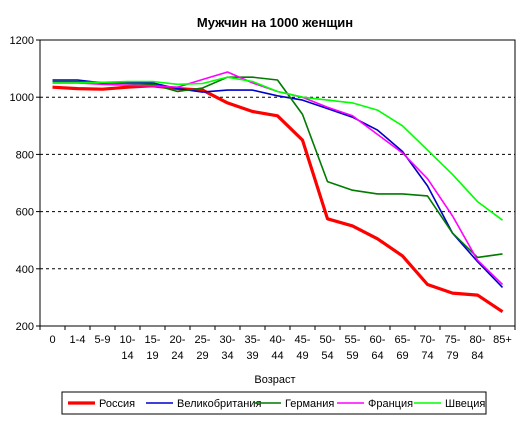 This screenshot has width=522, height=422. I want to click on x-tick-label: 45-, so click(303, 340).